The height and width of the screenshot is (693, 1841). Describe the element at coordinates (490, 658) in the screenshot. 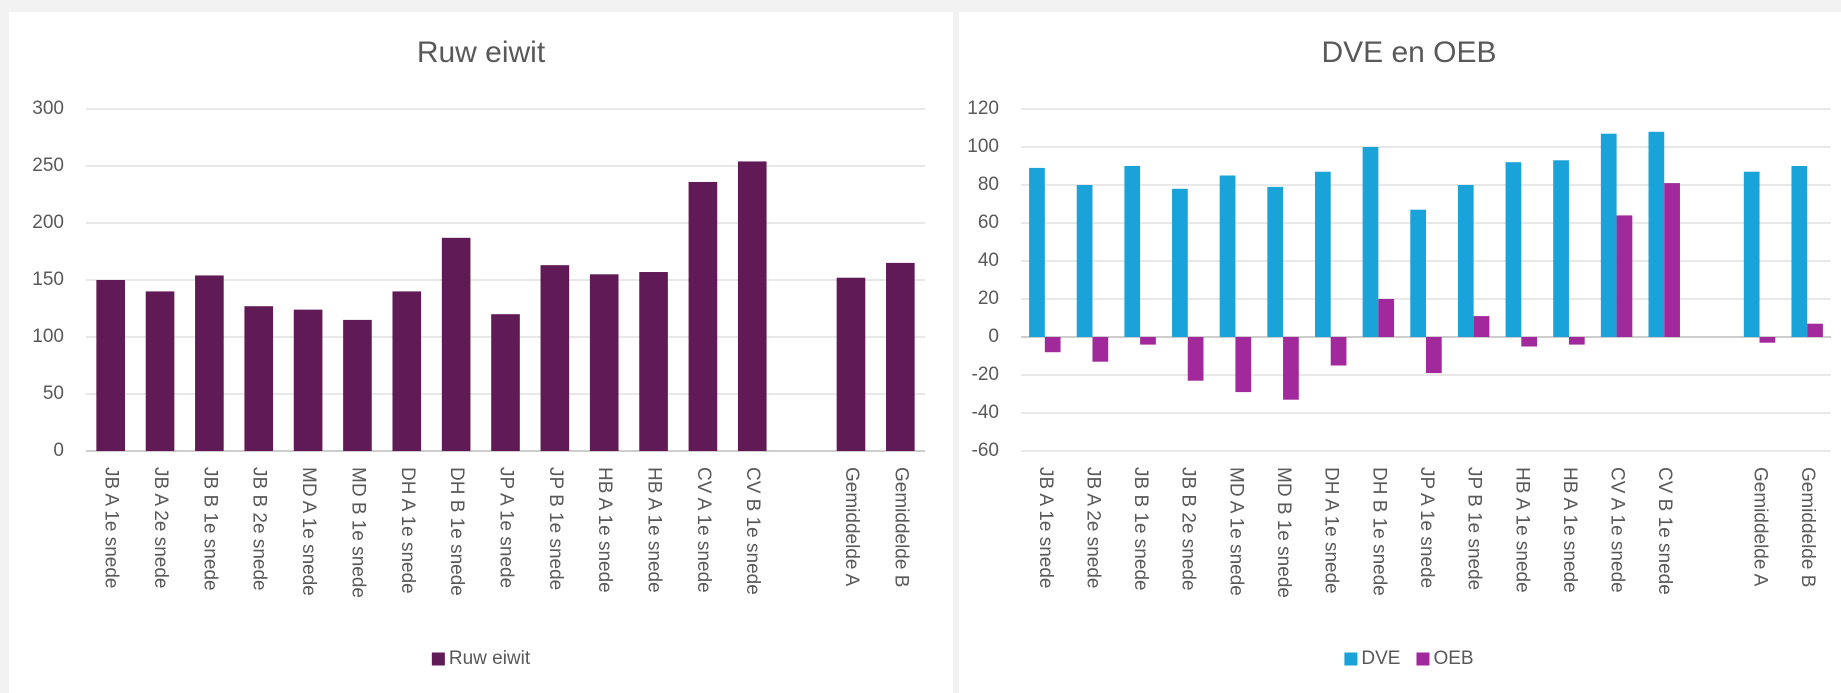

I see `legend-label: Ruw eiwit` at that location.